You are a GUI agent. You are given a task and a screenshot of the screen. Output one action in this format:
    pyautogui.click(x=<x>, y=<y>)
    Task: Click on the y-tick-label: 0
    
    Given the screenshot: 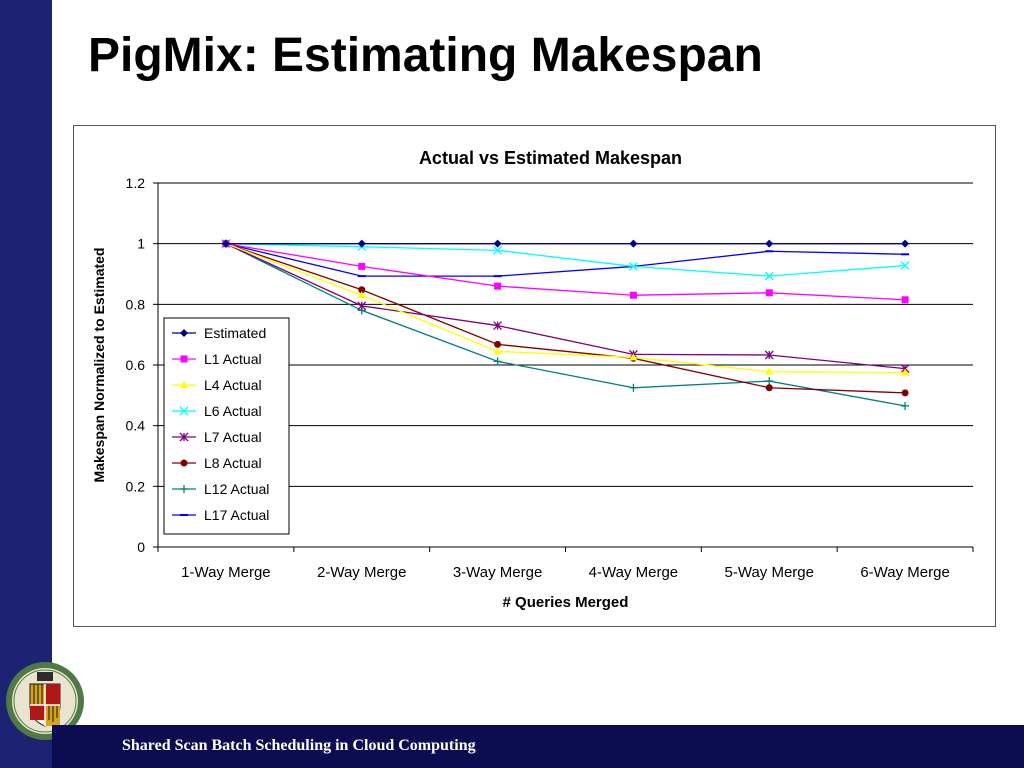 What is the action you would take?
    pyautogui.click(x=141, y=547)
    